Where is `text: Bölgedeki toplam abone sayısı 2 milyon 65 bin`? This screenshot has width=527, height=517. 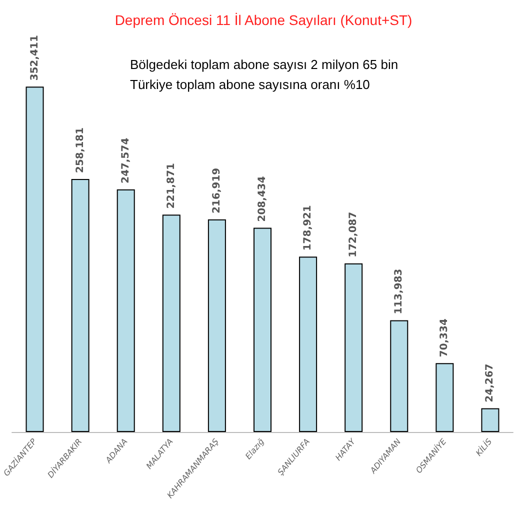 text: Bölgedeki toplam abone sayısı 2 milyon 65 bin is located at coordinates (264, 64).